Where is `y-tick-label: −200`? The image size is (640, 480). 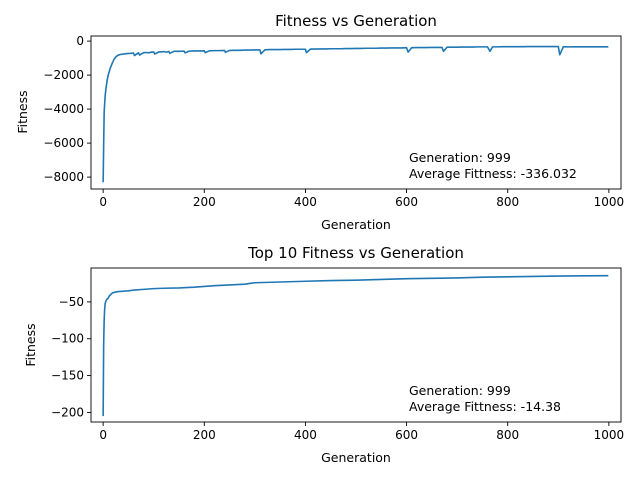 y-tick-label: −200 is located at coordinates (67, 412).